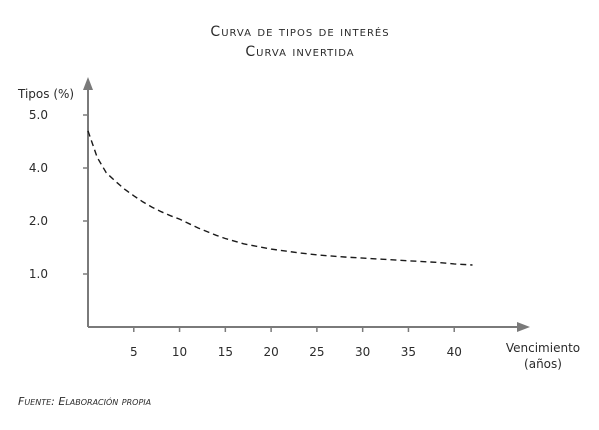  Describe the element at coordinates (134, 352) in the screenshot. I see `x-tick-label: 5` at that location.